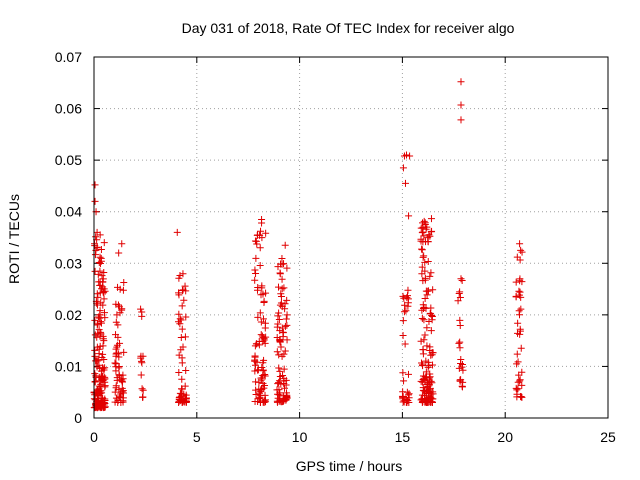 The height and width of the screenshot is (480, 640). What do you see at coordinates (300, 437) in the screenshot?
I see `x-tick-label: 10` at bounding box center [300, 437].